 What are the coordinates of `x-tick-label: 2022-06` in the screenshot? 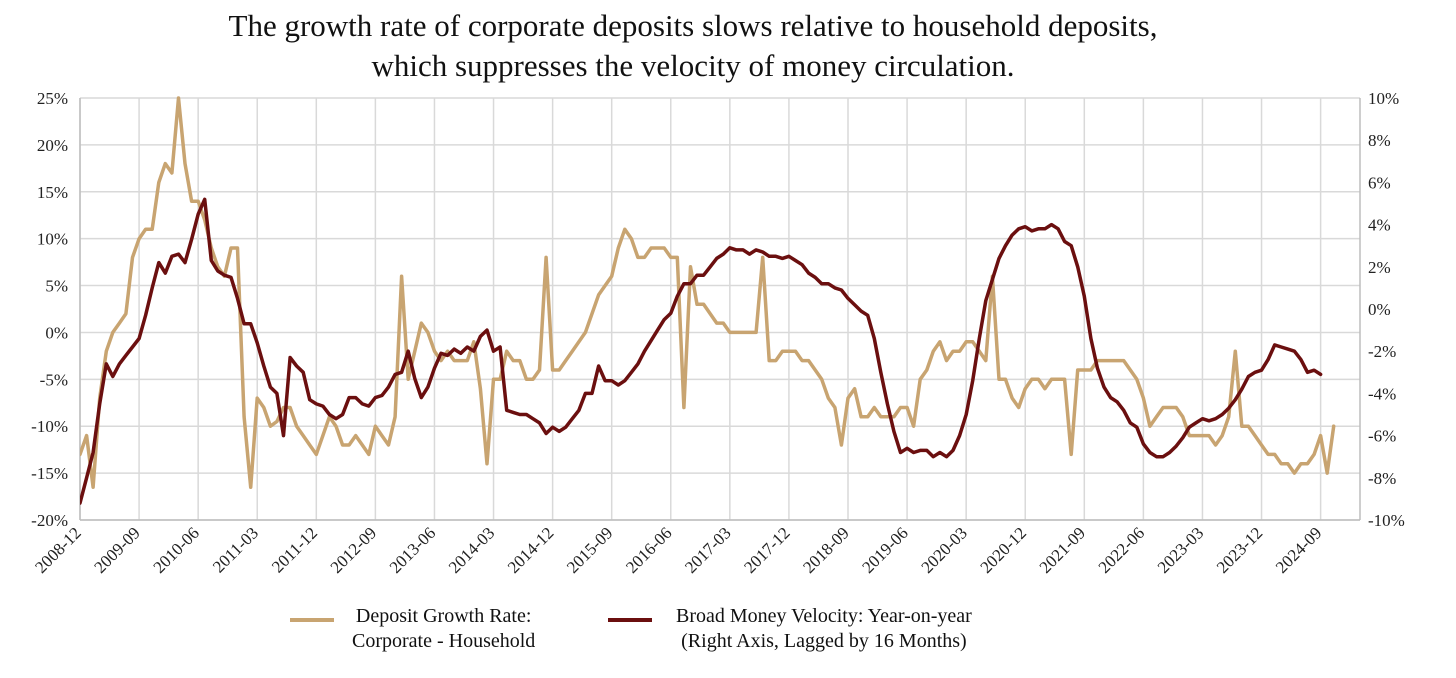 It's located at (1122, 550).